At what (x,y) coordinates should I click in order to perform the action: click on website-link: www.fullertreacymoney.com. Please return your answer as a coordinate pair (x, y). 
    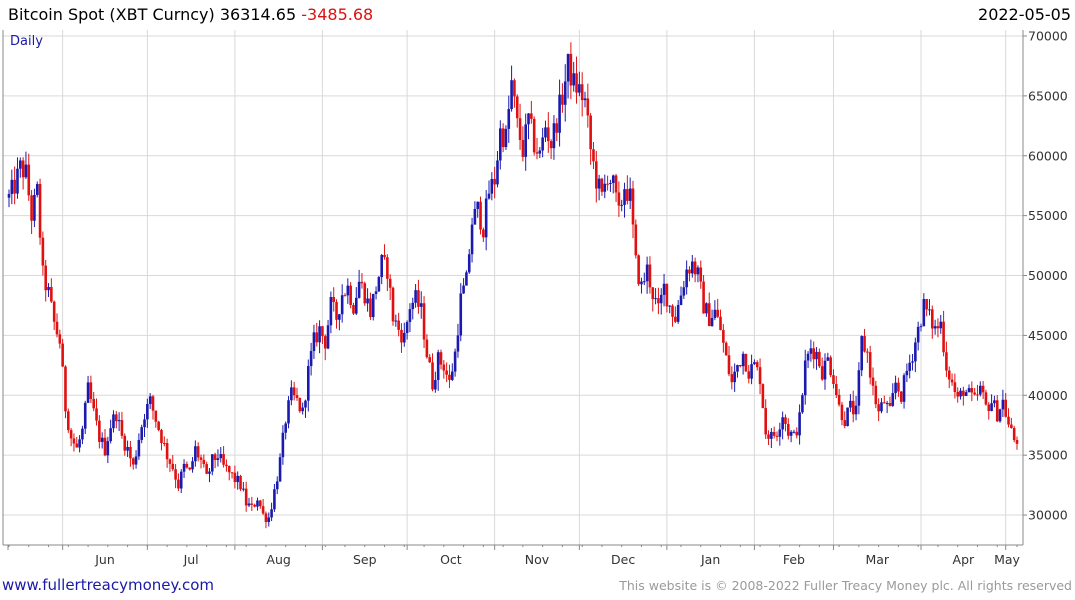
    Looking at the image, I should click on (108, 585).